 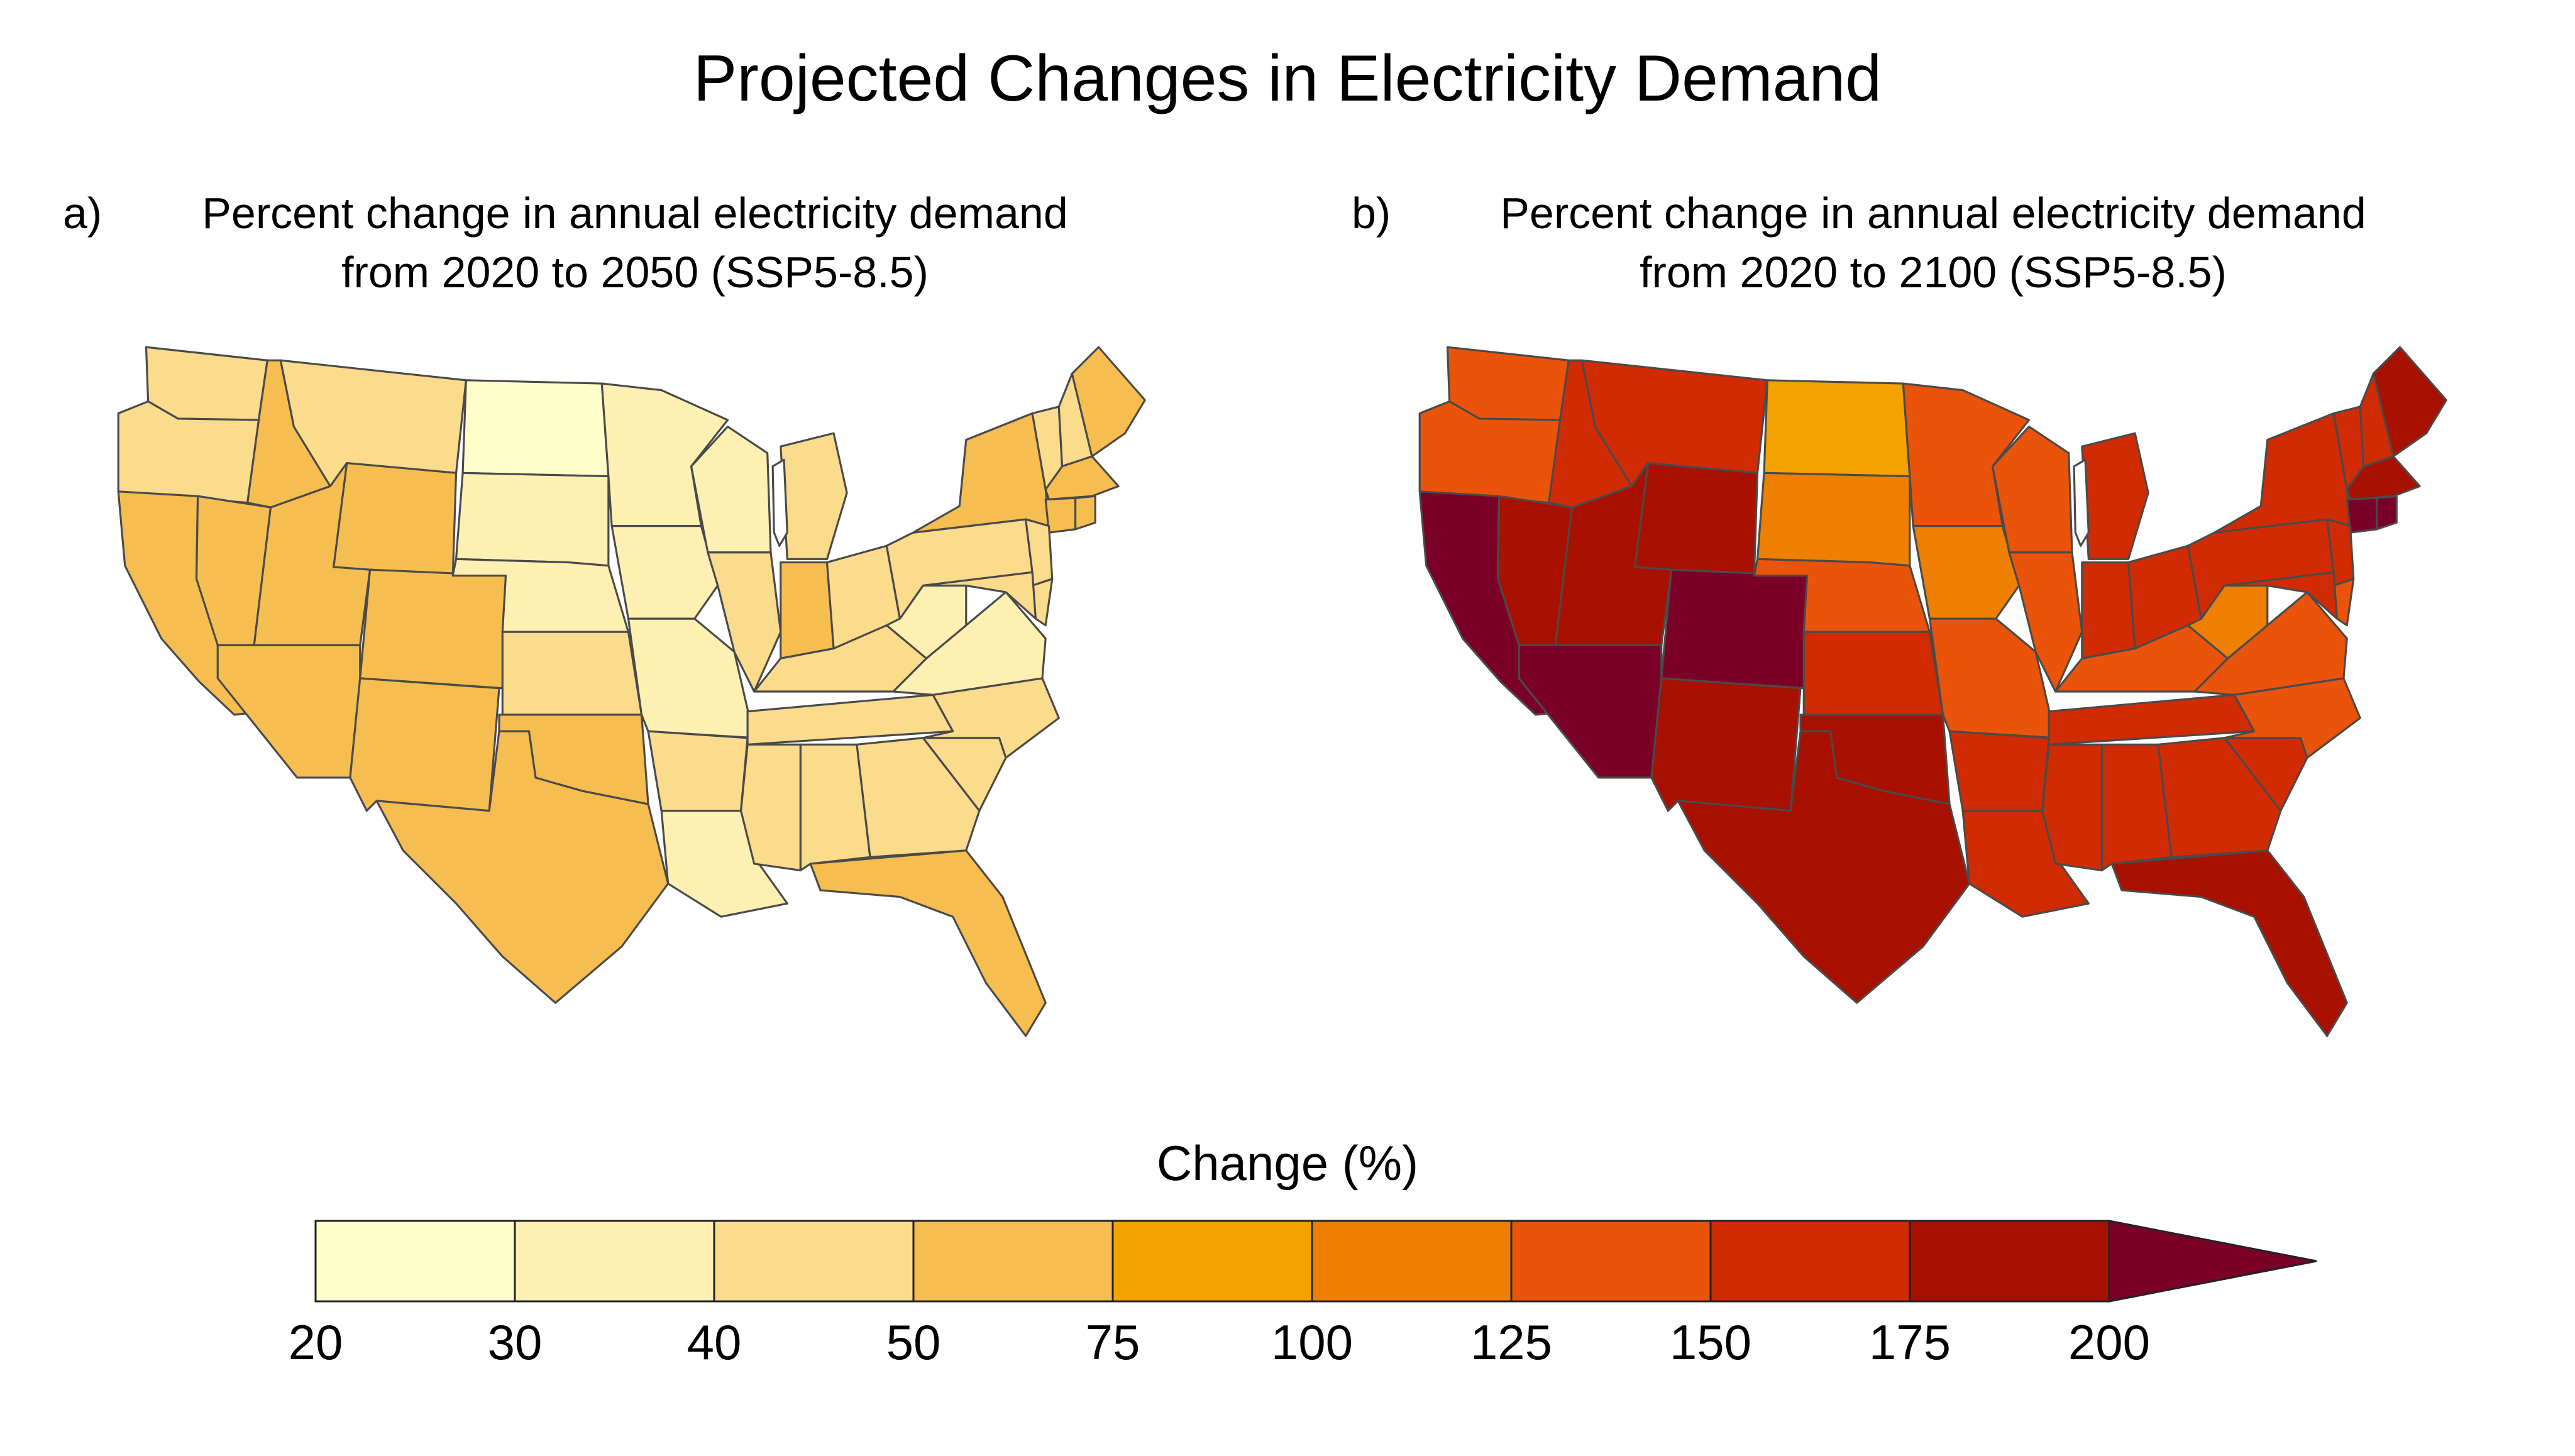 What do you see at coordinates (814, 496) in the screenshot?
I see `state-mi-a` at bounding box center [814, 496].